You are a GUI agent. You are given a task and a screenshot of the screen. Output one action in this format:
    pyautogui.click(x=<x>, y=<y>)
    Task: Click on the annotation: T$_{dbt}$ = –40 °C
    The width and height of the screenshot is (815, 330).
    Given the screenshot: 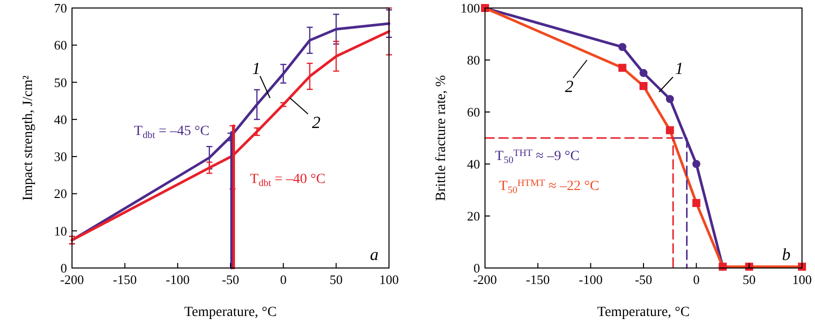 What is the action you would take?
    pyautogui.click(x=288, y=180)
    